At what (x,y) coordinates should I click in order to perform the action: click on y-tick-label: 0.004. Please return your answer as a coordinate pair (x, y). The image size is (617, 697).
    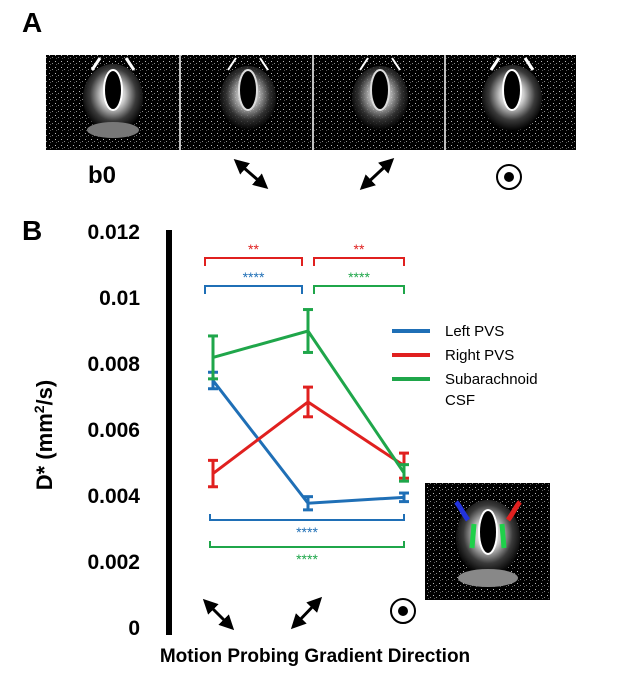
    Looking at the image, I should click on (113, 496).